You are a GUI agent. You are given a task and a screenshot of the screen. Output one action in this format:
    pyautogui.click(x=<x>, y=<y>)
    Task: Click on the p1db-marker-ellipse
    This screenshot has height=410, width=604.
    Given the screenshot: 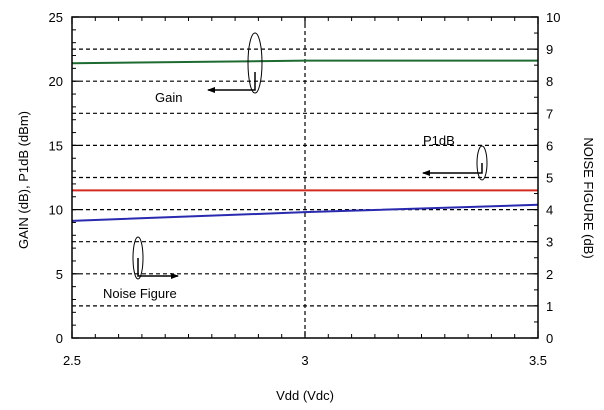 What is the action you would take?
    pyautogui.click(x=482, y=163)
    